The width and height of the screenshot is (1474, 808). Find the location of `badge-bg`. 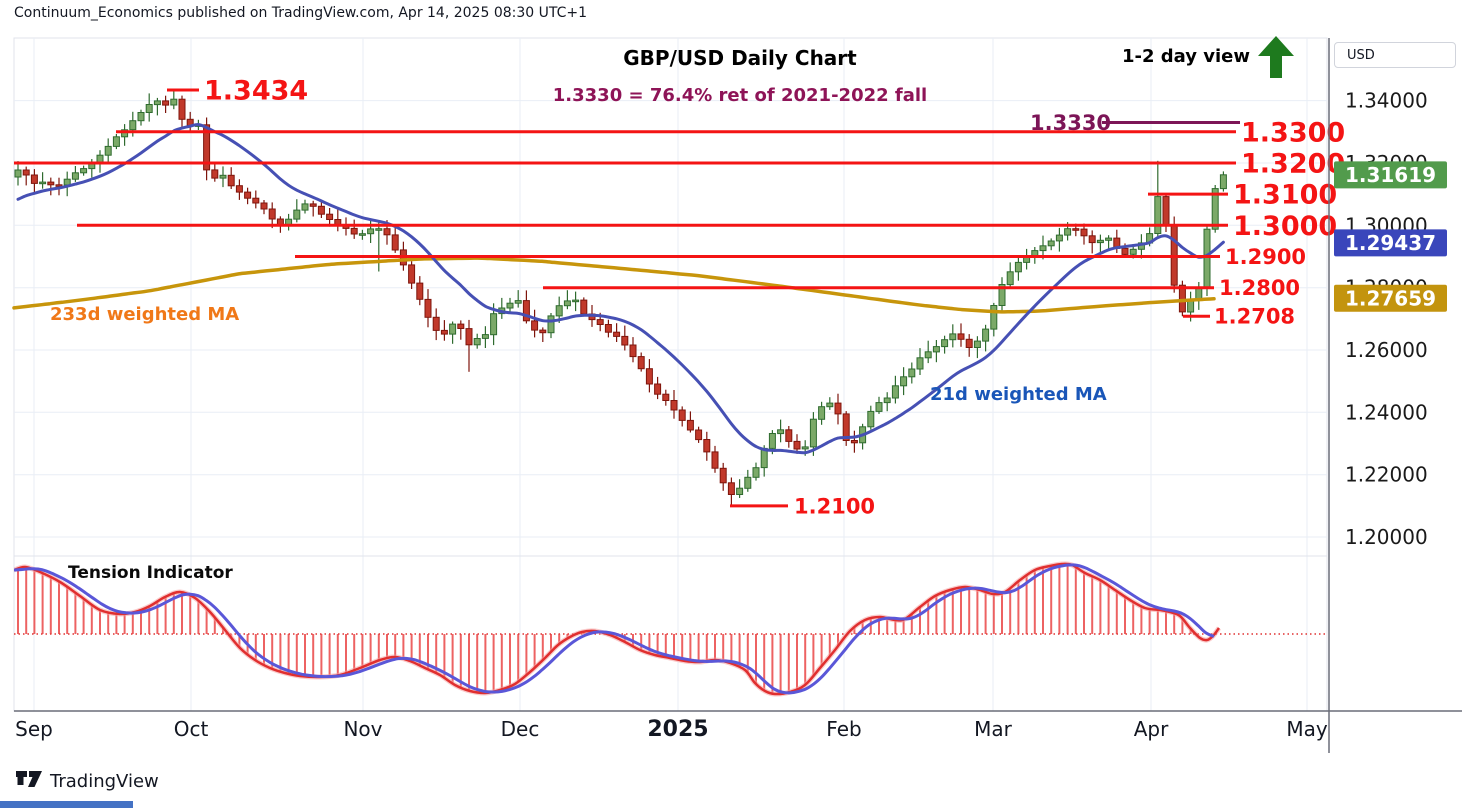

badge-bg is located at coordinates (1390, 175).